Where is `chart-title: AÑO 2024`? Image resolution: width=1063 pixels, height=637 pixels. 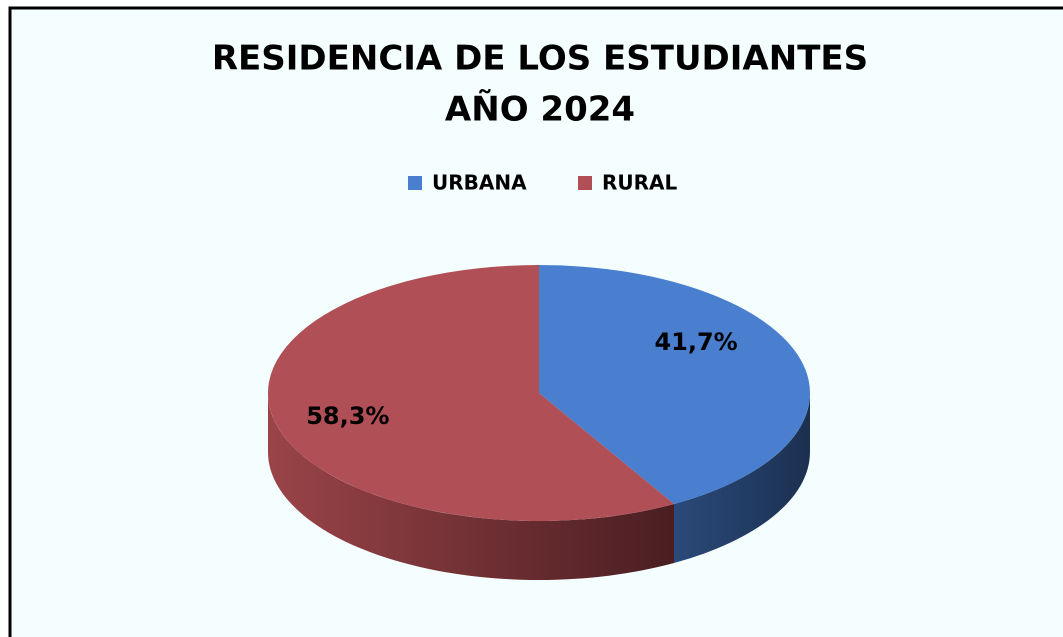 chart-title: AÑO 2024 is located at coordinates (540, 109).